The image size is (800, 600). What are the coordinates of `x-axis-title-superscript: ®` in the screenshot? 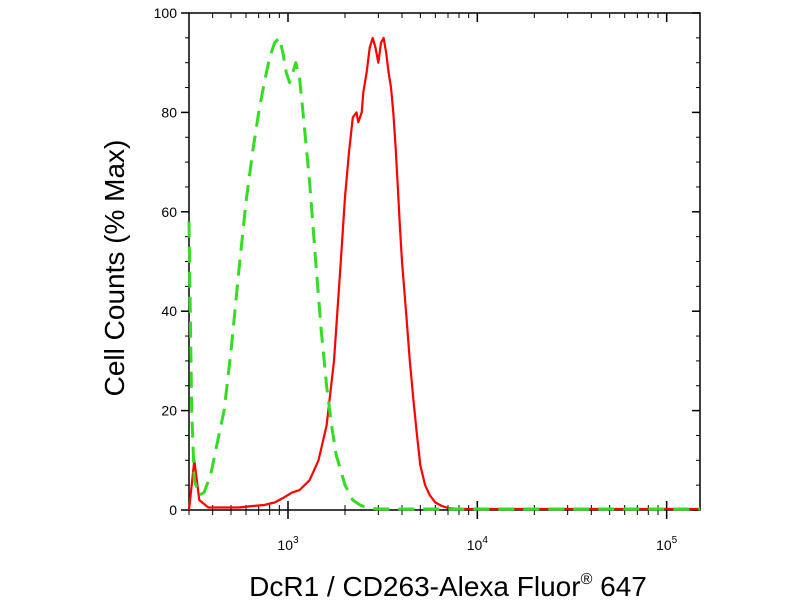 It's located at (587, 579).